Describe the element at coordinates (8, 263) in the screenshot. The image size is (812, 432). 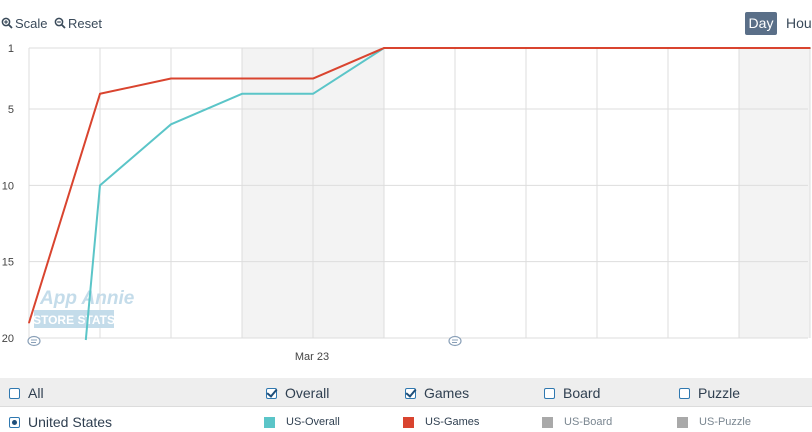
I see `y-tick-label-15: 15` at that location.